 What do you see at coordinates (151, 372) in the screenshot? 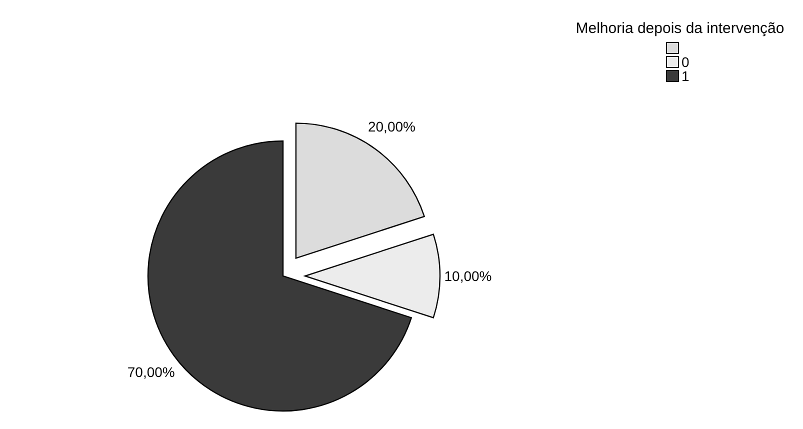
I see `data-label: 70,00%` at bounding box center [151, 372].